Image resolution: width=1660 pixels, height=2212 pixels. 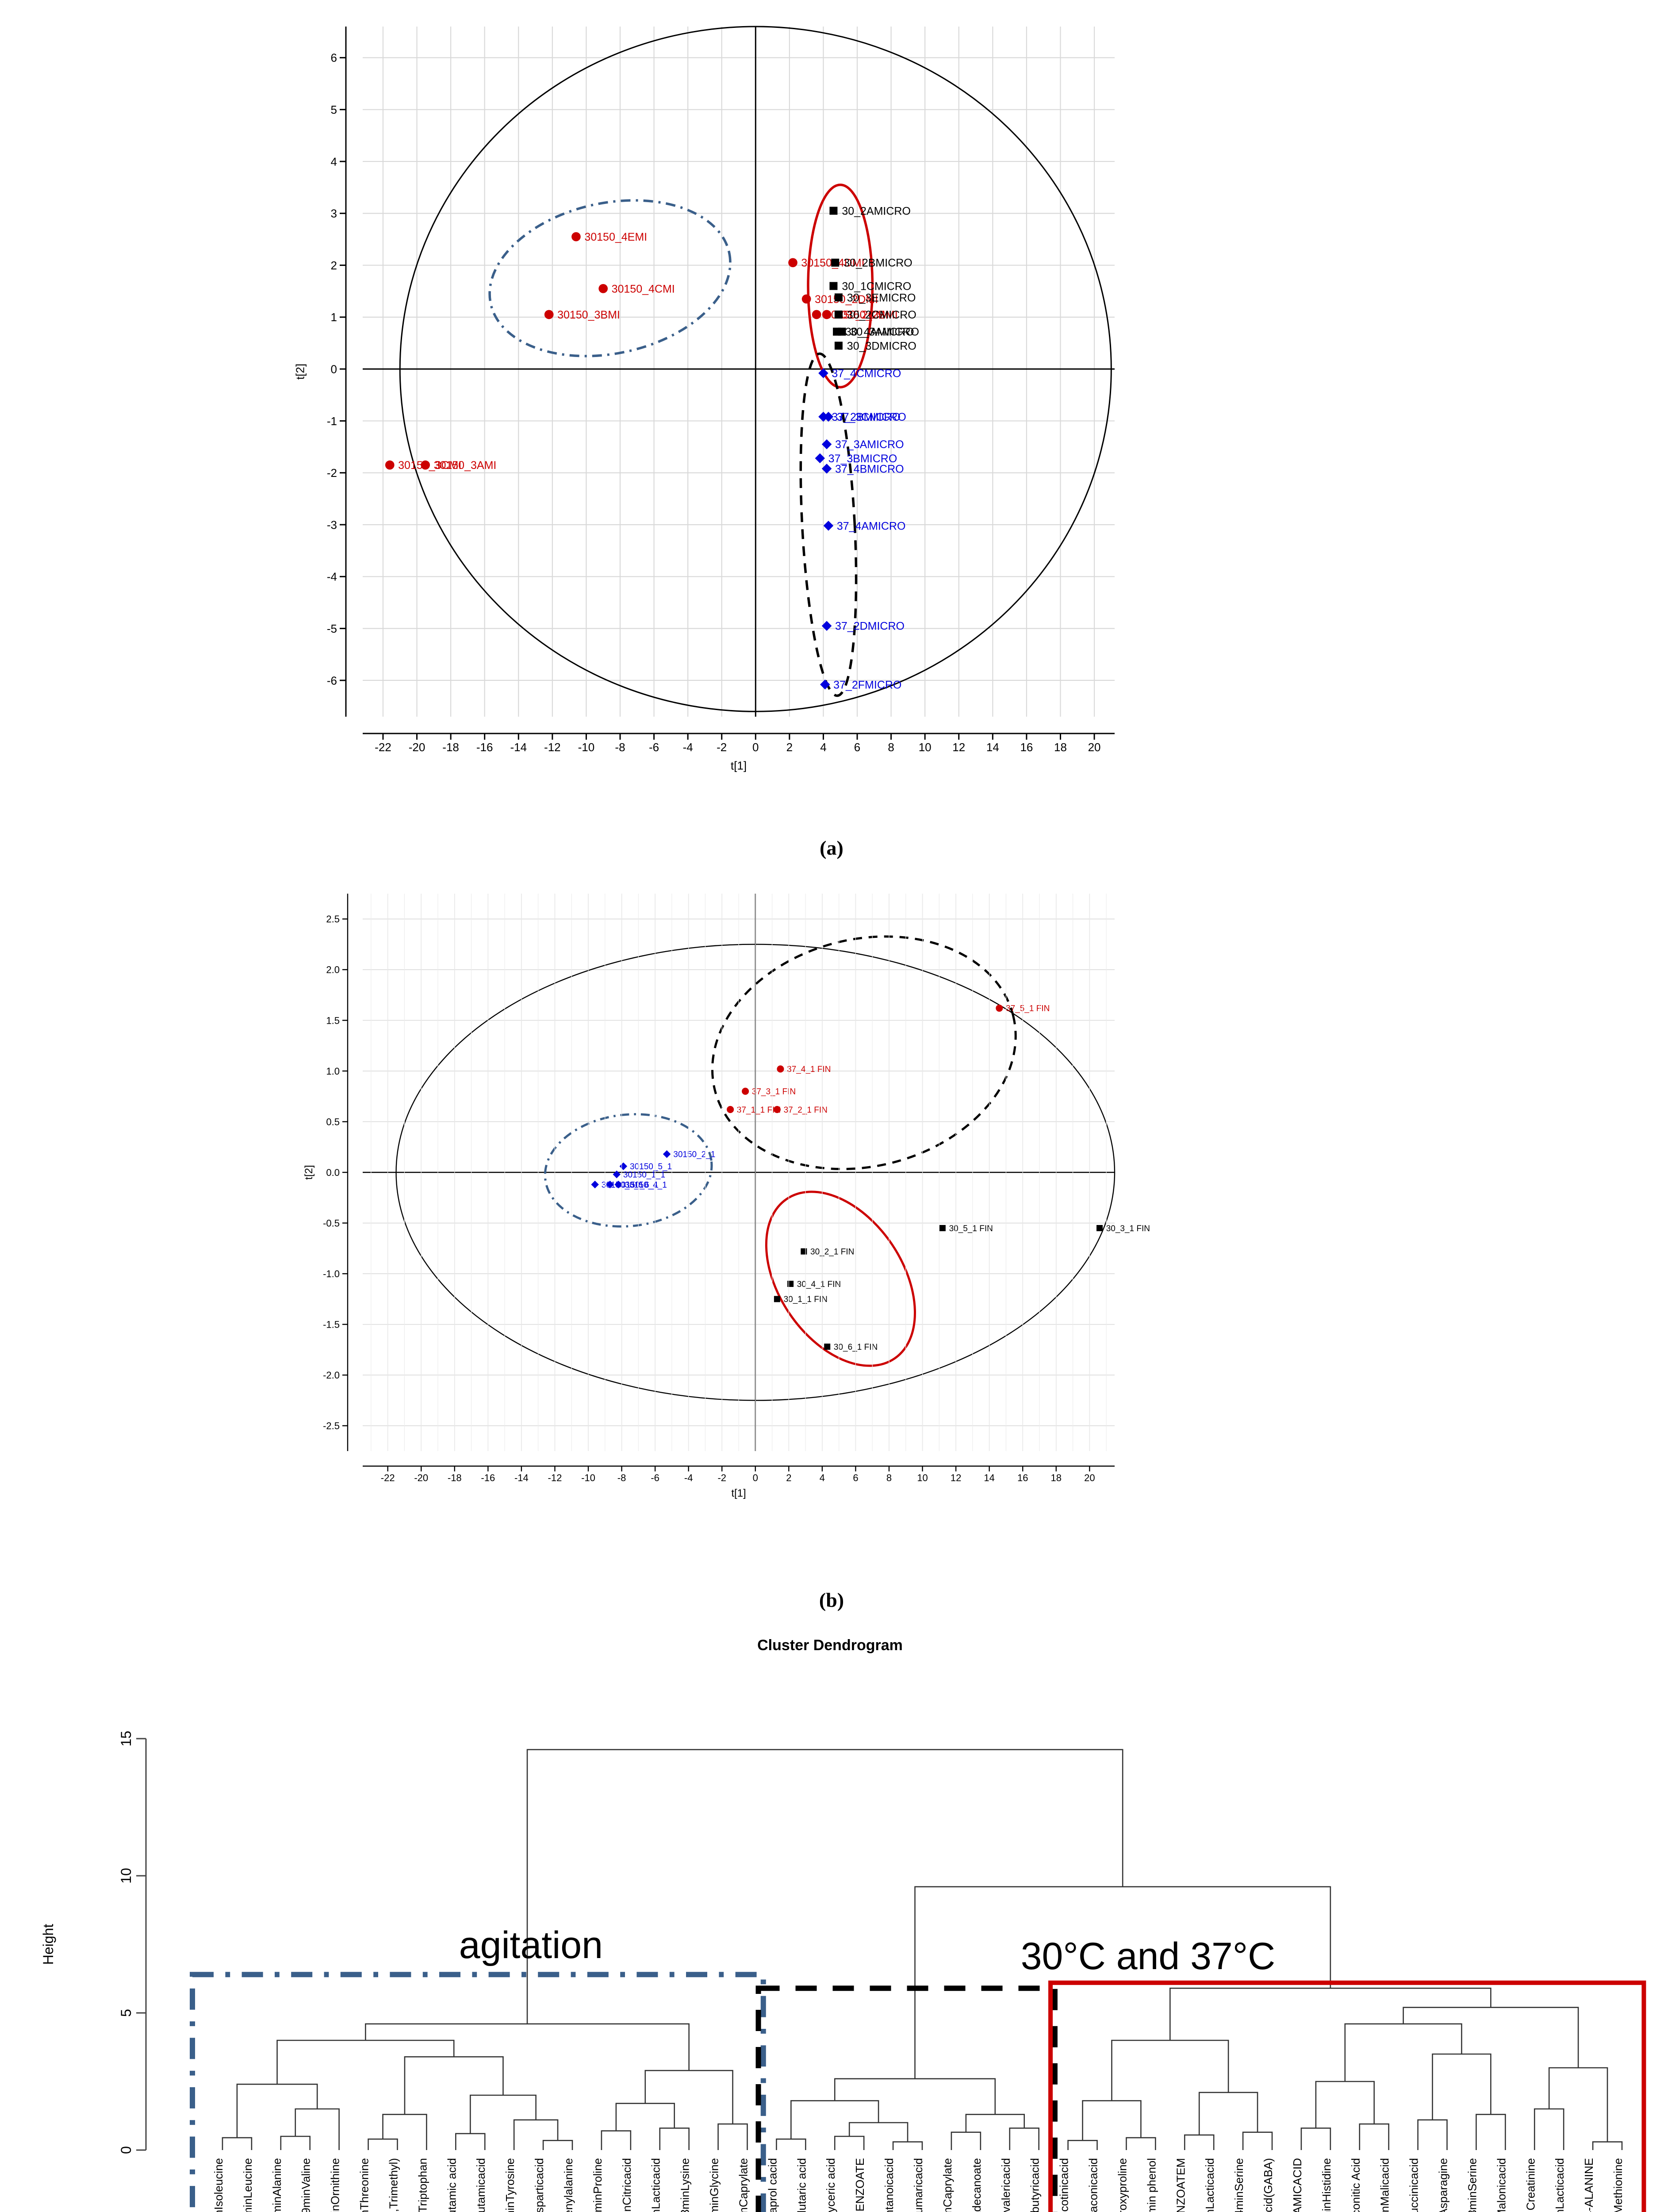 What do you see at coordinates (510, 2185) in the screenshot?
I see `dendrogram-leaf-label: 29.581minTyrosine` at bounding box center [510, 2185].